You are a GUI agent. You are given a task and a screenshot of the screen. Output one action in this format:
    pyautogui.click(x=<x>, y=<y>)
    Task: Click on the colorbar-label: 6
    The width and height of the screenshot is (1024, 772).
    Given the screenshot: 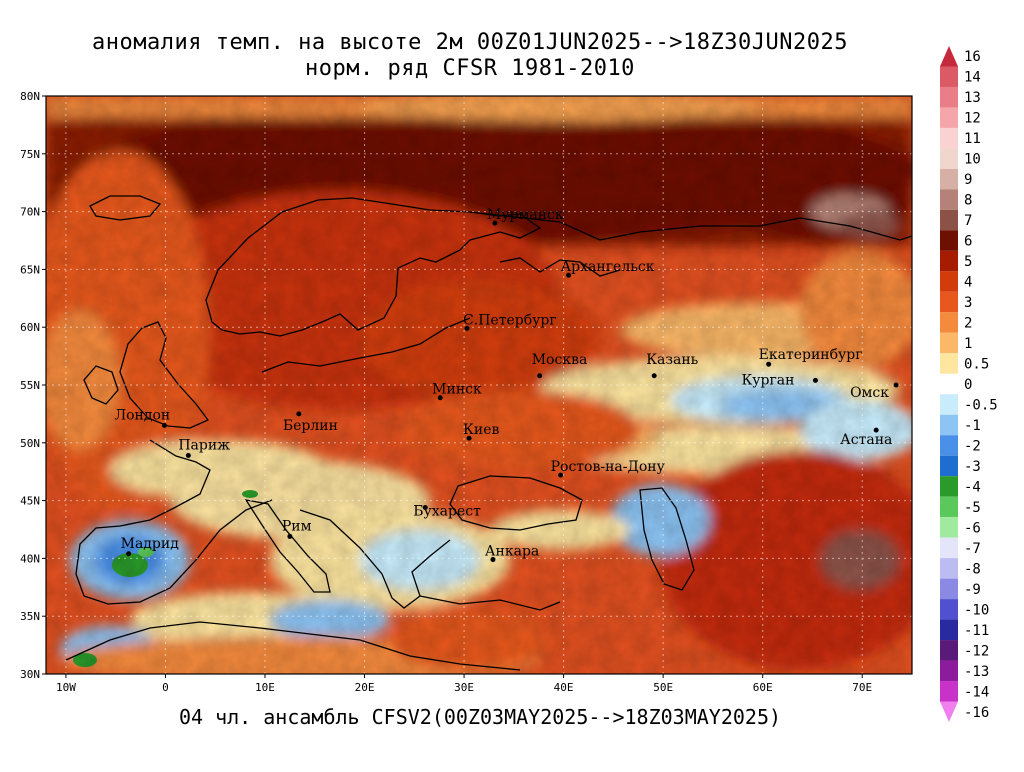 What is the action you would take?
    pyautogui.click(x=968, y=242)
    